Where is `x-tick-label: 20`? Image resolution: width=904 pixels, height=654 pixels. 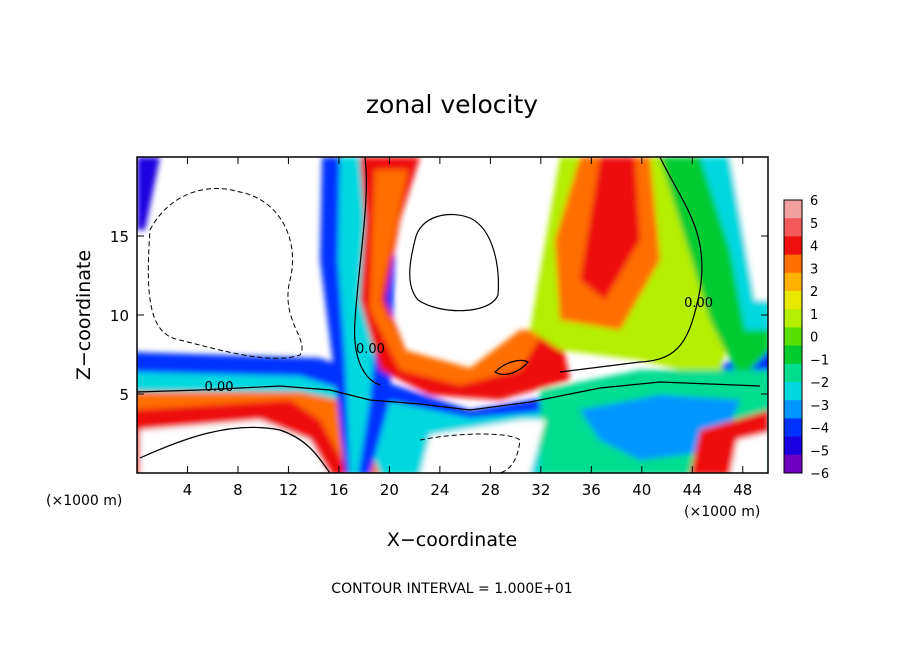
x-tick-label: 20 is located at coordinates (389, 490).